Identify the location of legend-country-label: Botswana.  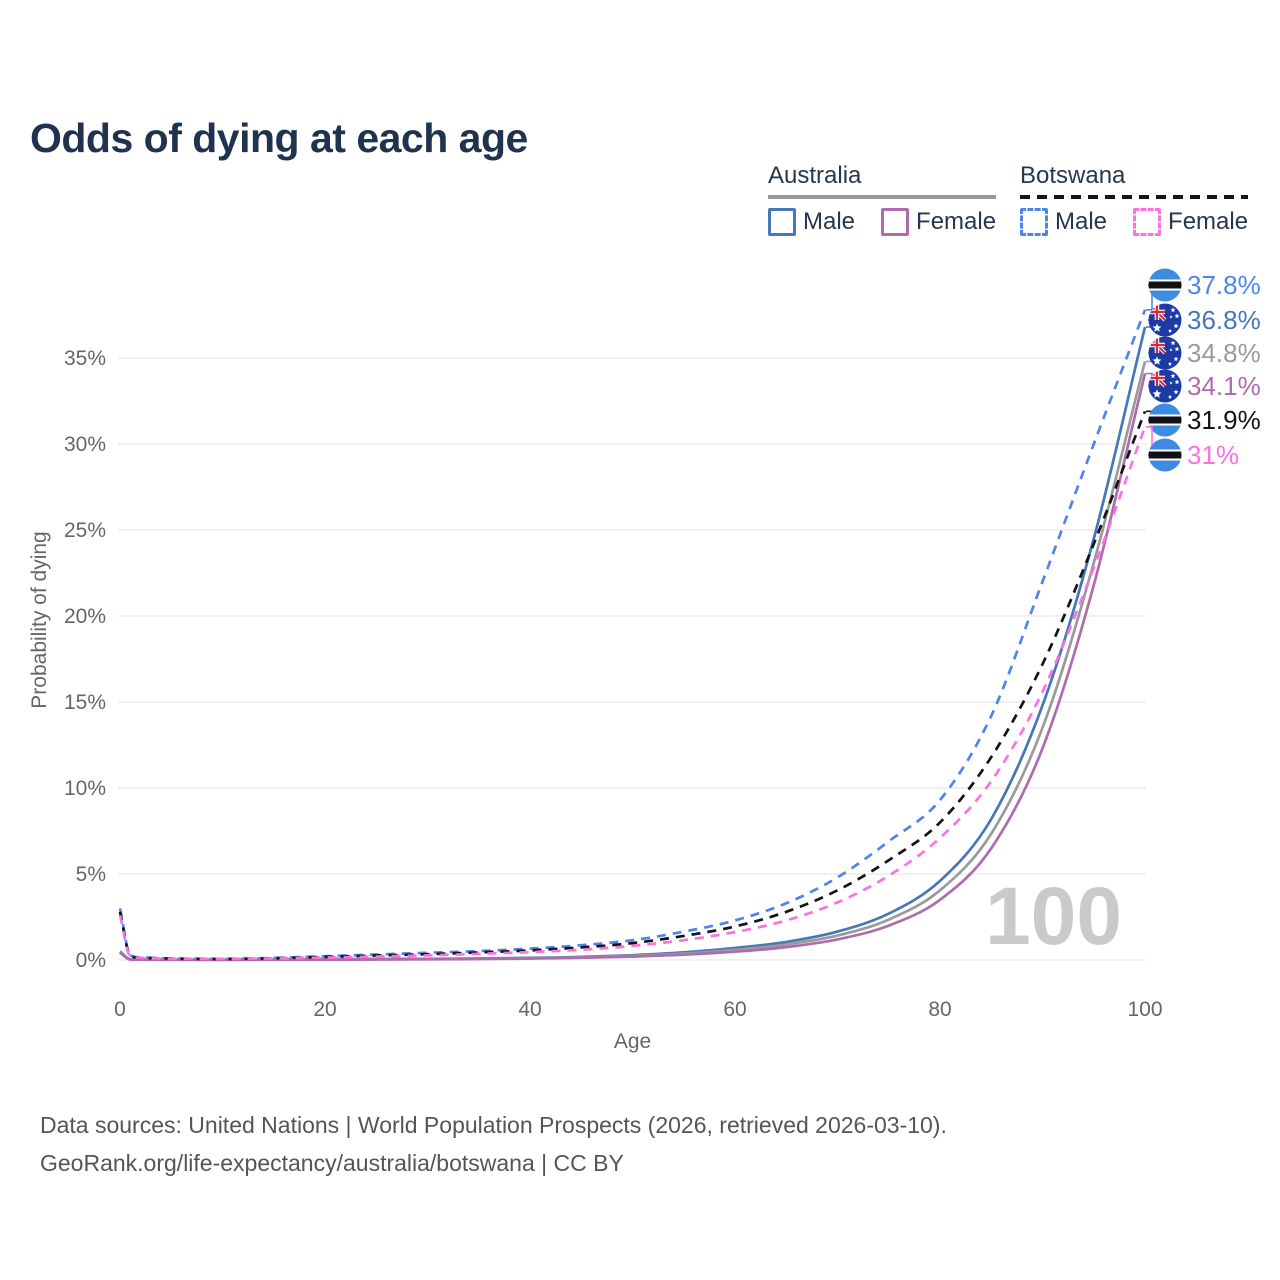
(1073, 175).